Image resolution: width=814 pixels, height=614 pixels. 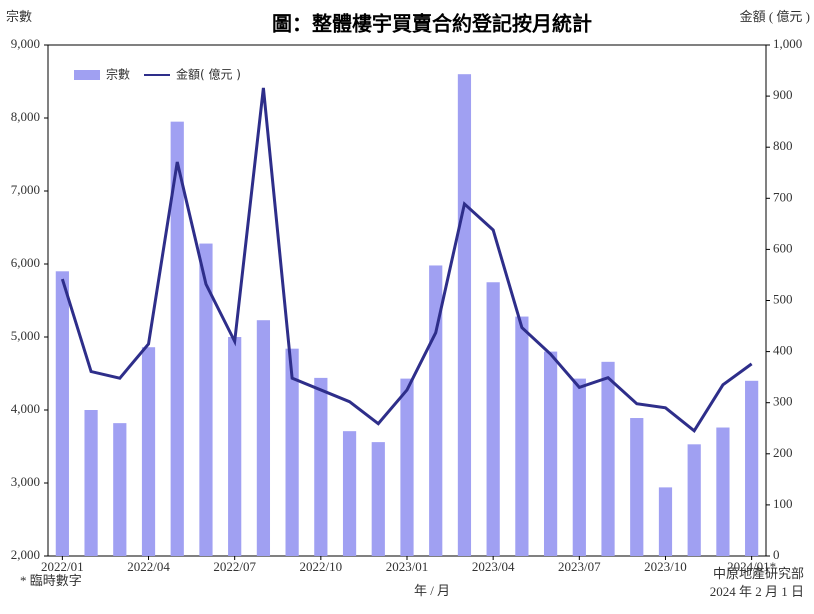 What do you see at coordinates (751, 566) in the screenshot?
I see `x-tick-label: 2024/01*` at bounding box center [751, 566].